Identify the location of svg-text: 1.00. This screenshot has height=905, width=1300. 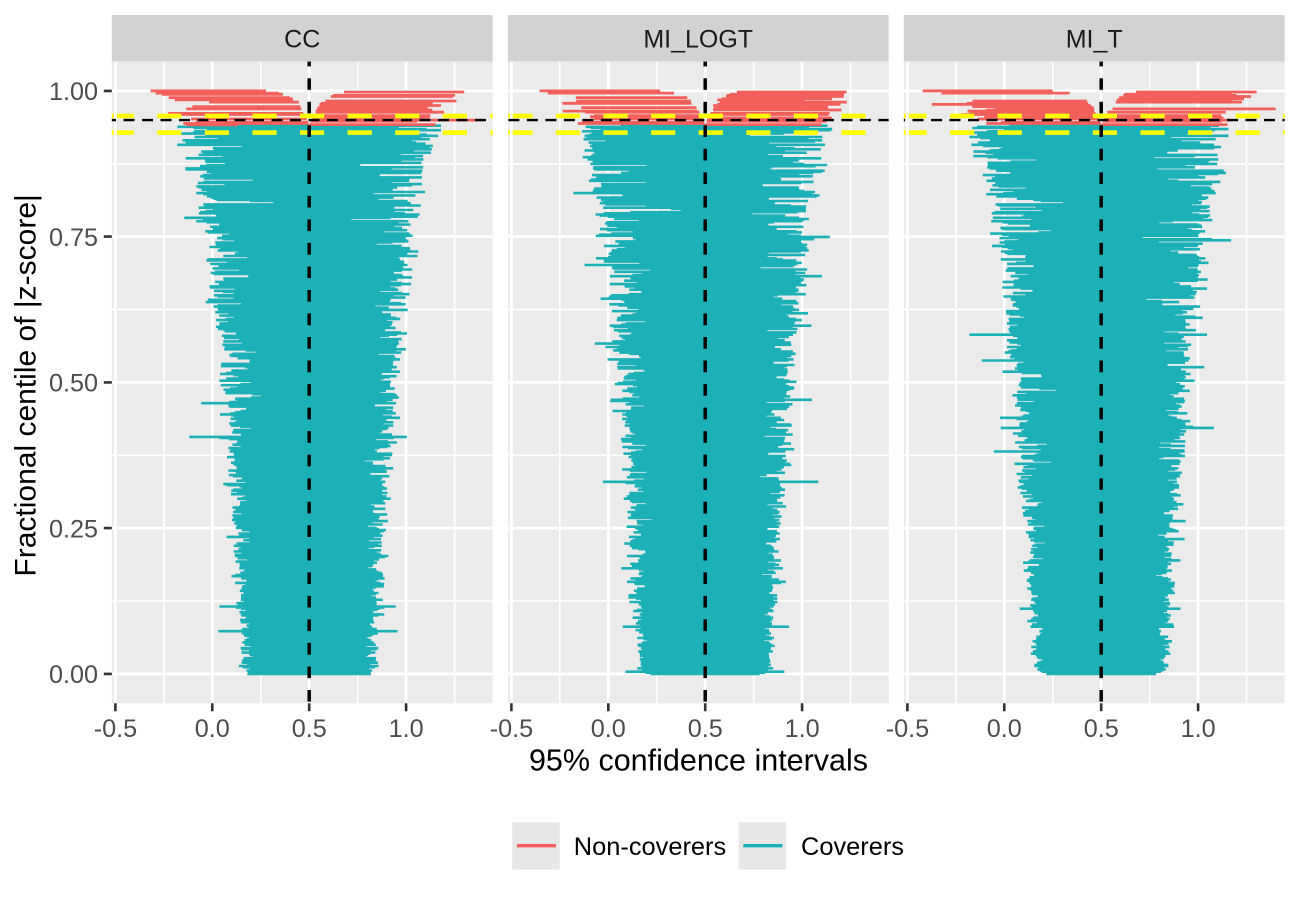
(73, 92).